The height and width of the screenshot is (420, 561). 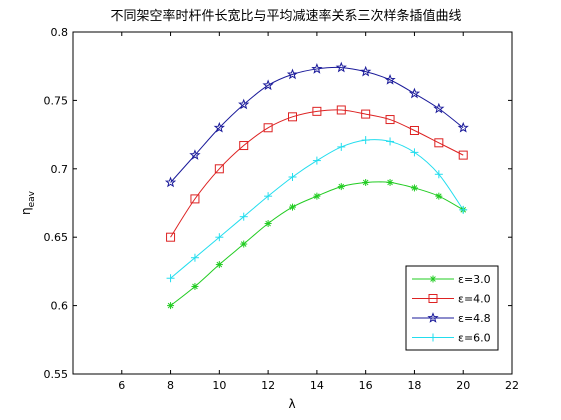 What do you see at coordinates (474, 318) in the screenshot?
I see `legend-label: ε=4.8` at bounding box center [474, 318].